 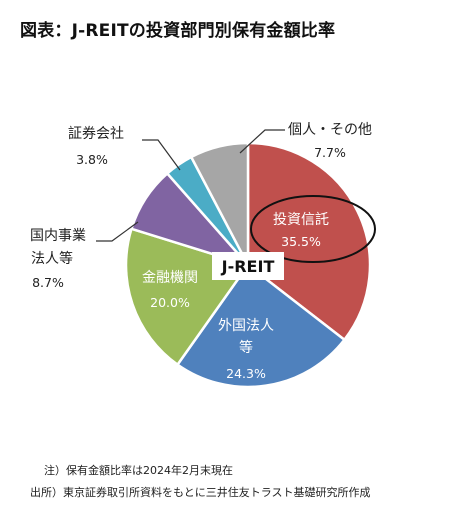 I want to click on note-source: 出所）東京証券取引所資料をもとに三井住友トラスト基礎研究所作成, so click(x=200, y=492).